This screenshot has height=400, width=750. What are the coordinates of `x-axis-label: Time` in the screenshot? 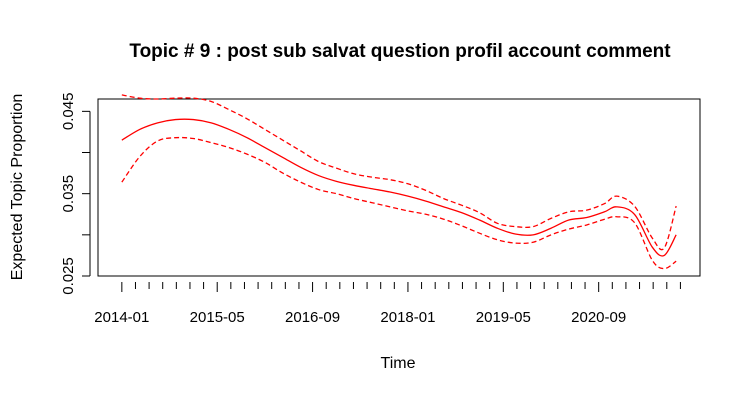 It's located at (398, 363).